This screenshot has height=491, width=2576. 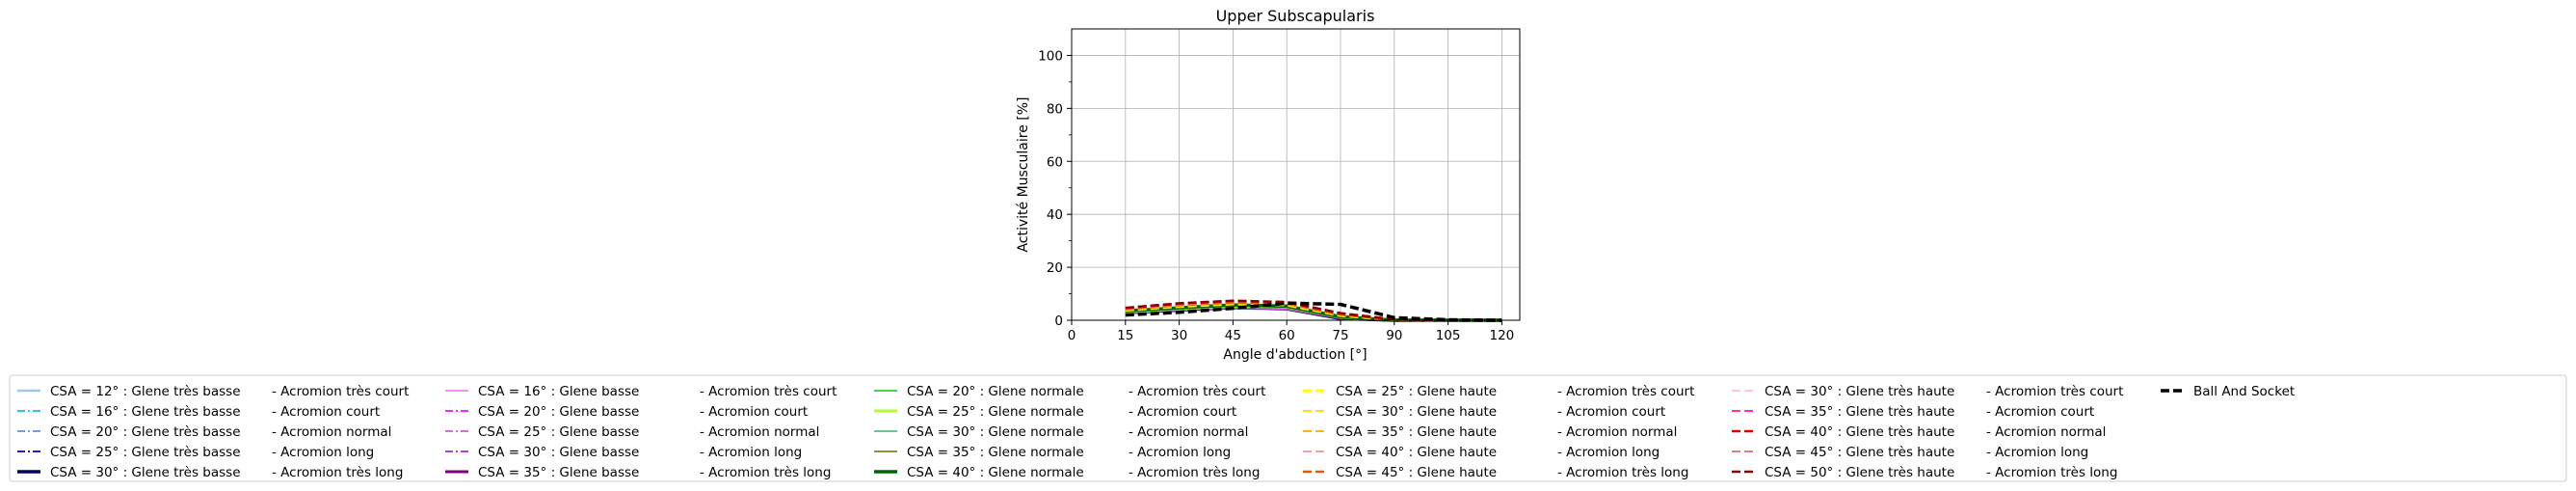 I want to click on legend-label: CSA = 20° : Glene basse, so click(x=558, y=412).